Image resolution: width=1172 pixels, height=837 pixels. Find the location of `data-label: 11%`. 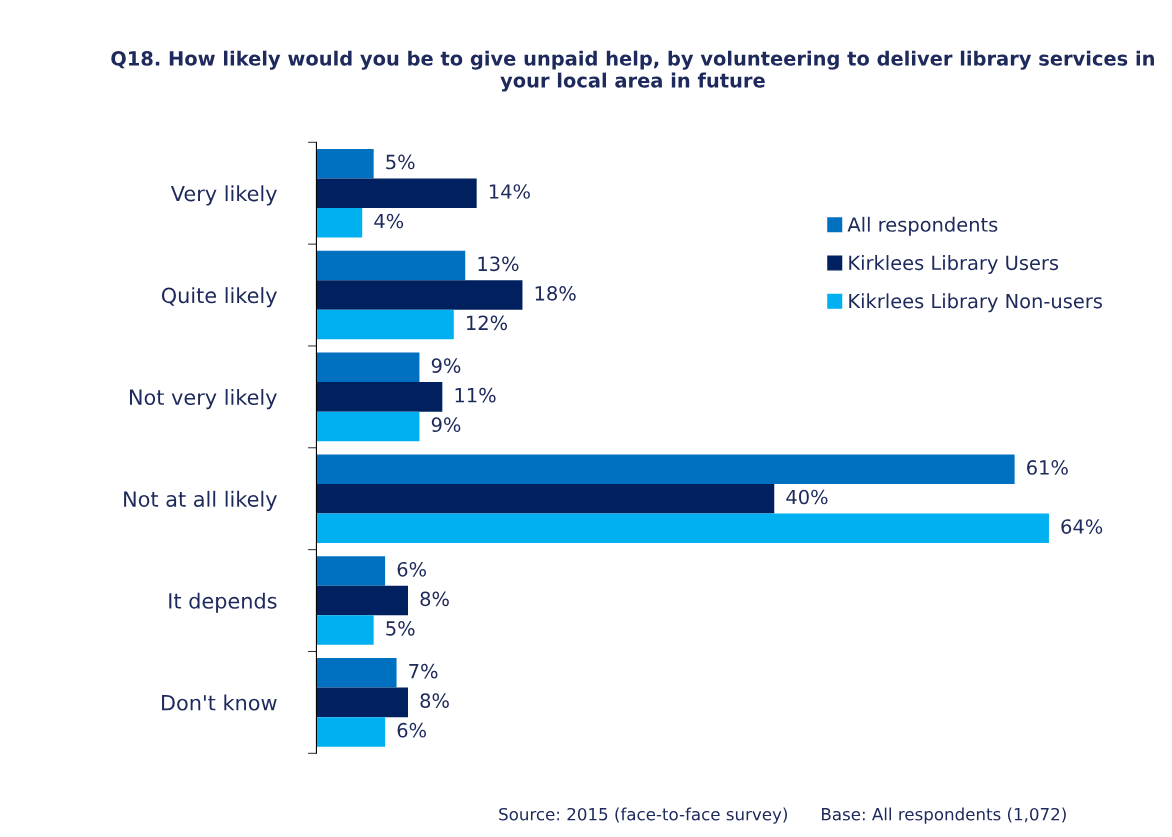

data-label: 11% is located at coordinates (475, 395).